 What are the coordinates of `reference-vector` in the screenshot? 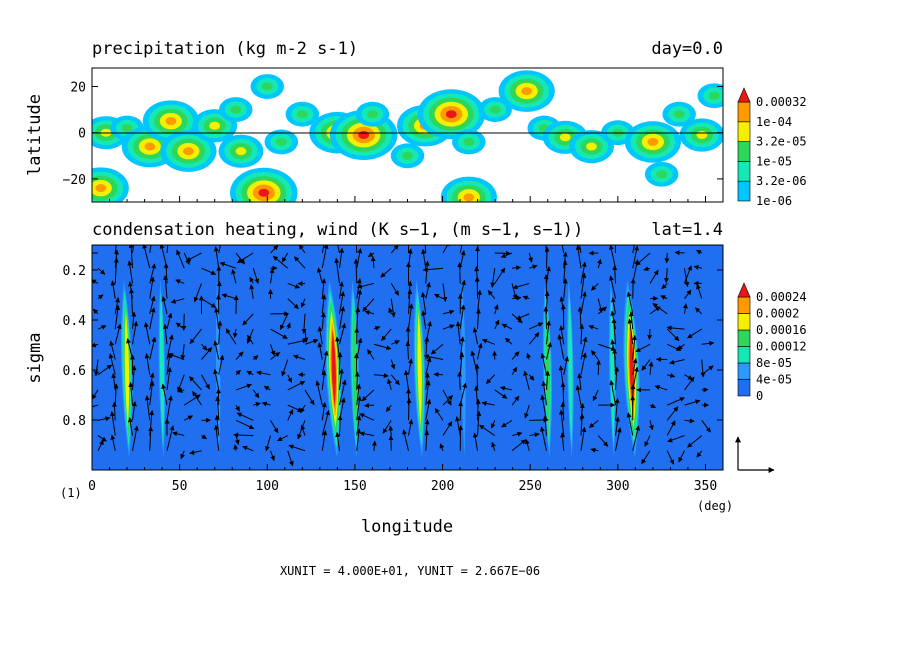 It's located at (755, 454).